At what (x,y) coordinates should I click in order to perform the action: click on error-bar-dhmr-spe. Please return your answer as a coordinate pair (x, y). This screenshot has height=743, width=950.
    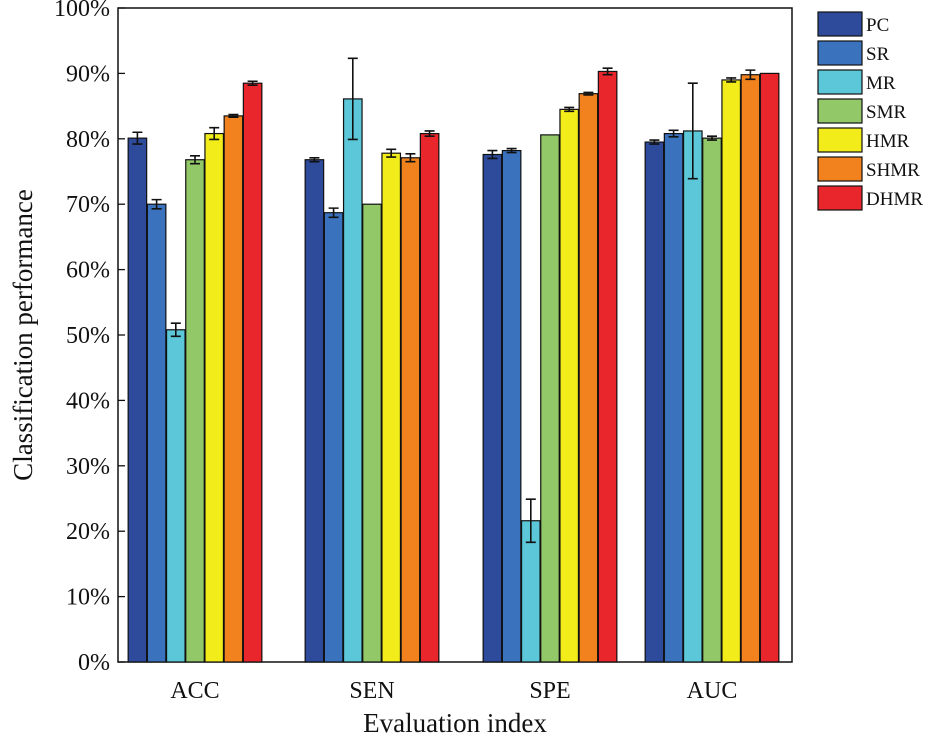
    Looking at the image, I should click on (607, 71).